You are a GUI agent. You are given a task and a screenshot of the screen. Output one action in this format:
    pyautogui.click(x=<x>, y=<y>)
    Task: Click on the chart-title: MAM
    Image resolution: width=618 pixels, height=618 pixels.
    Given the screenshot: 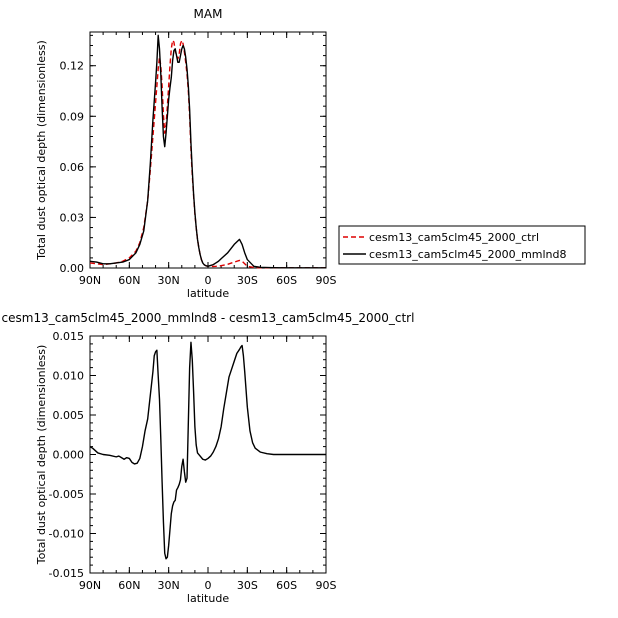 What is the action you would take?
    pyautogui.click(x=208, y=14)
    